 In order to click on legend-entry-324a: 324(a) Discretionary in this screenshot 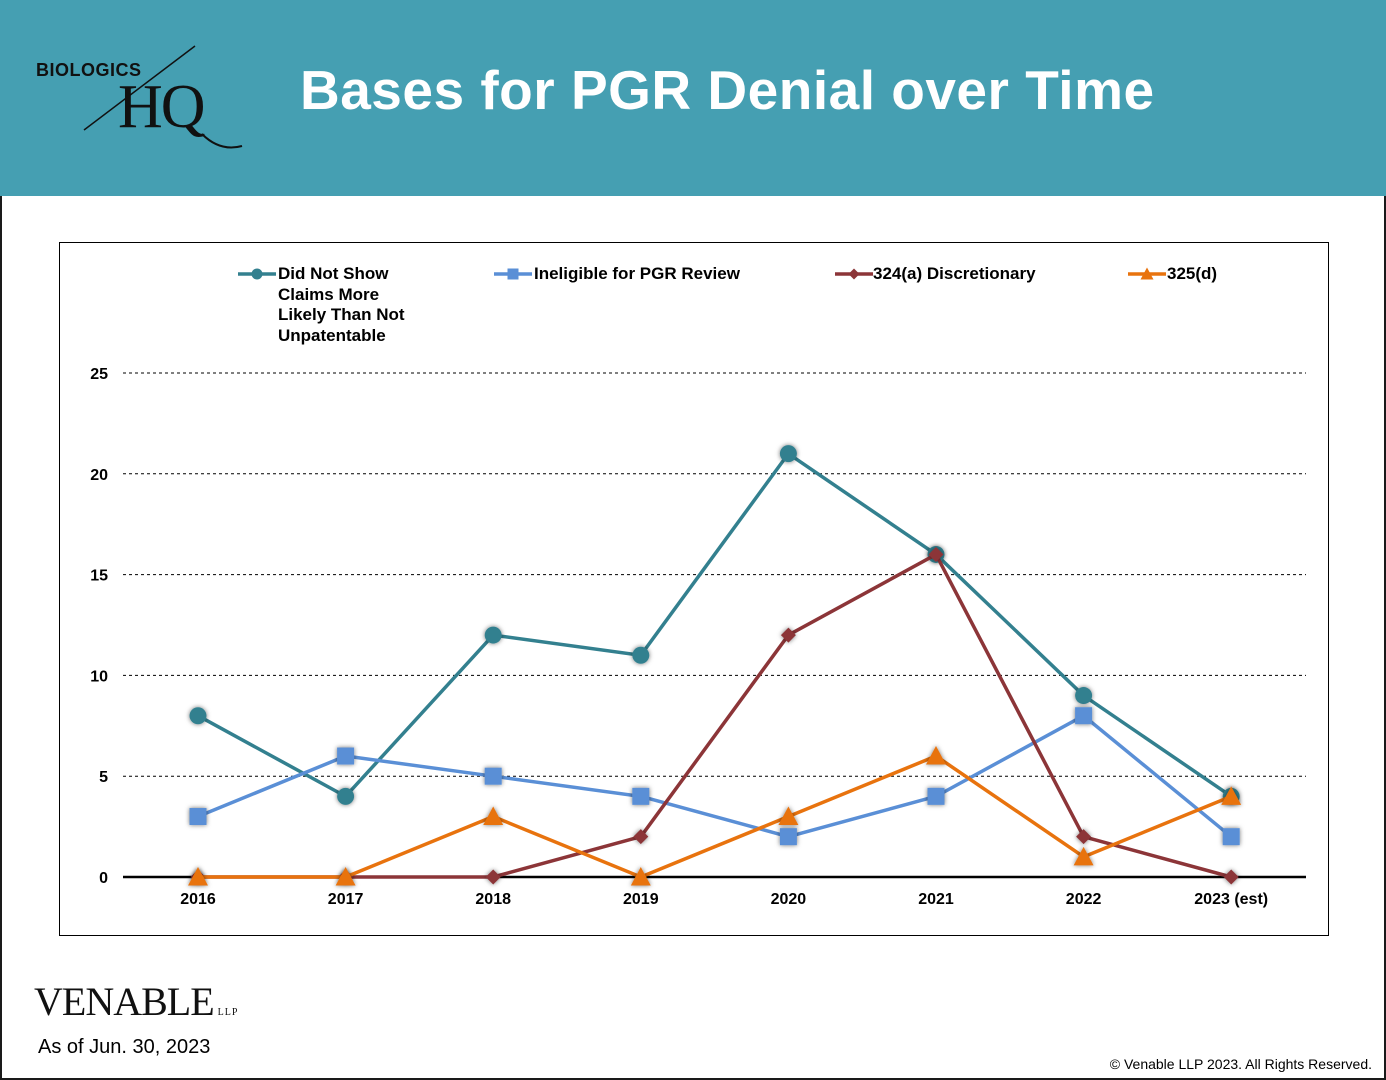, I will do `click(954, 273)`.